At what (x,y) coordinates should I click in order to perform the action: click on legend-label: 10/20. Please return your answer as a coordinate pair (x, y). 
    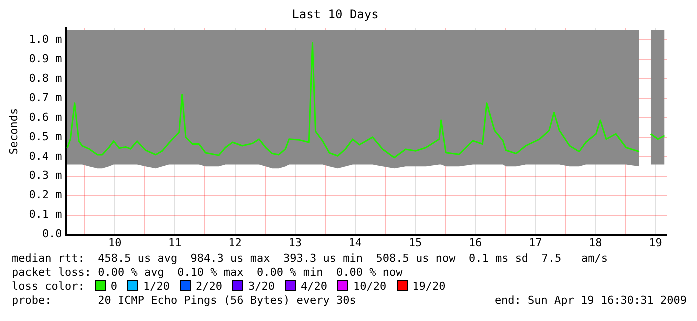
    Looking at the image, I should click on (370, 286).